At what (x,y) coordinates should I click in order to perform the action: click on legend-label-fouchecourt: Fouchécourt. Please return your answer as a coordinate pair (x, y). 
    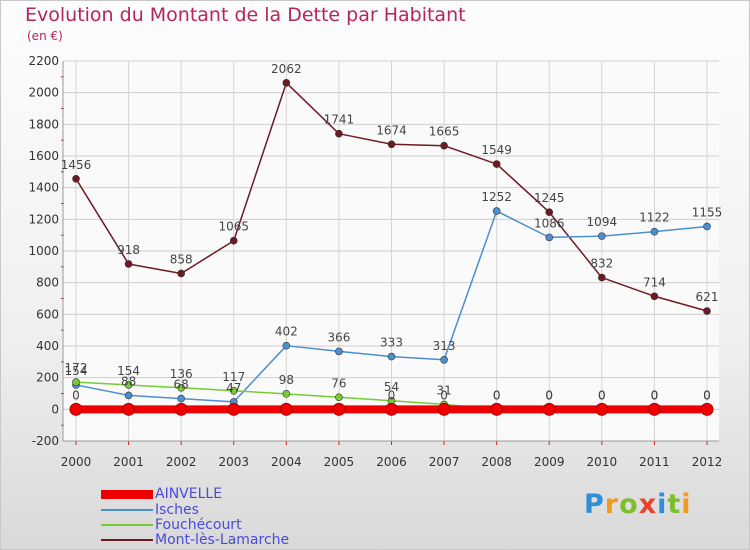
    Looking at the image, I should click on (198, 525).